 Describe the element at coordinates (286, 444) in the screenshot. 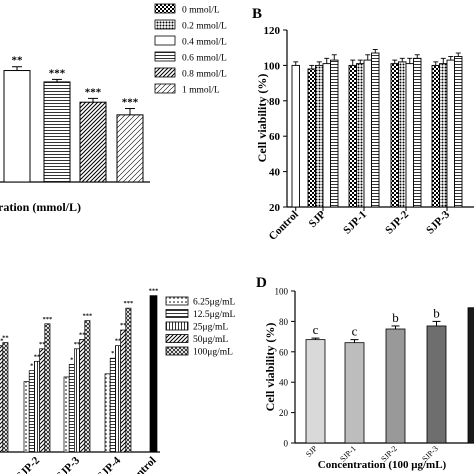

I see `y-tick-label-d-0: 0` at that location.